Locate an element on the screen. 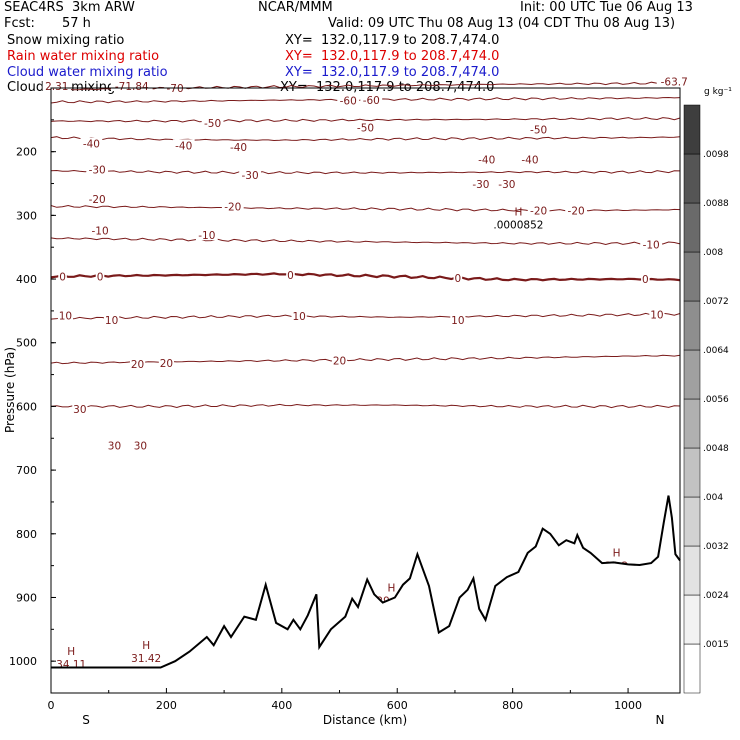  field-cloud-water-name: Cloud water mixing ratio is located at coordinates (87, 72).